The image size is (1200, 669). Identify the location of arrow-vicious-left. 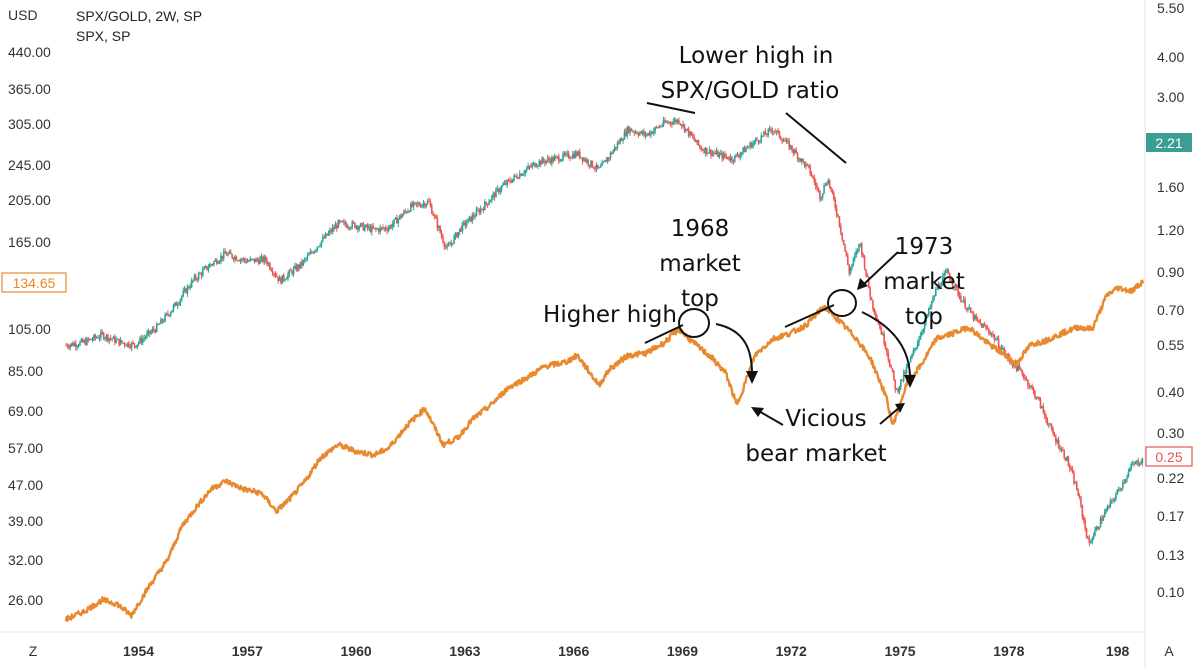
(770, 417).